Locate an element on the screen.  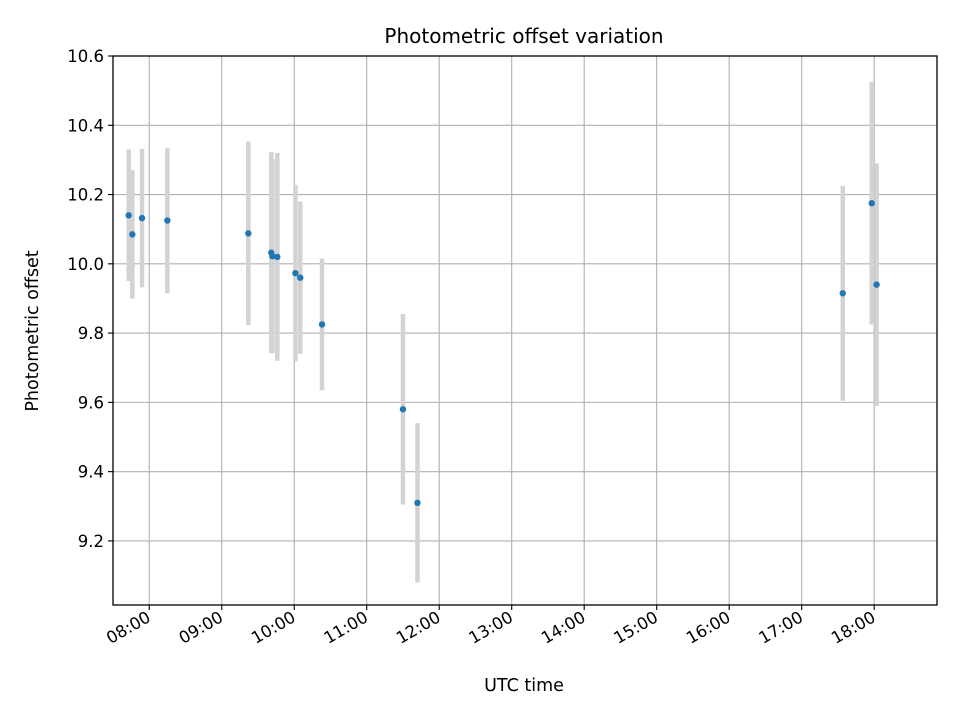
y-axis: 9.2 9.4 9.6 9.8 10.0 10.2 10.4 10.6 is located at coordinates (90, 299).